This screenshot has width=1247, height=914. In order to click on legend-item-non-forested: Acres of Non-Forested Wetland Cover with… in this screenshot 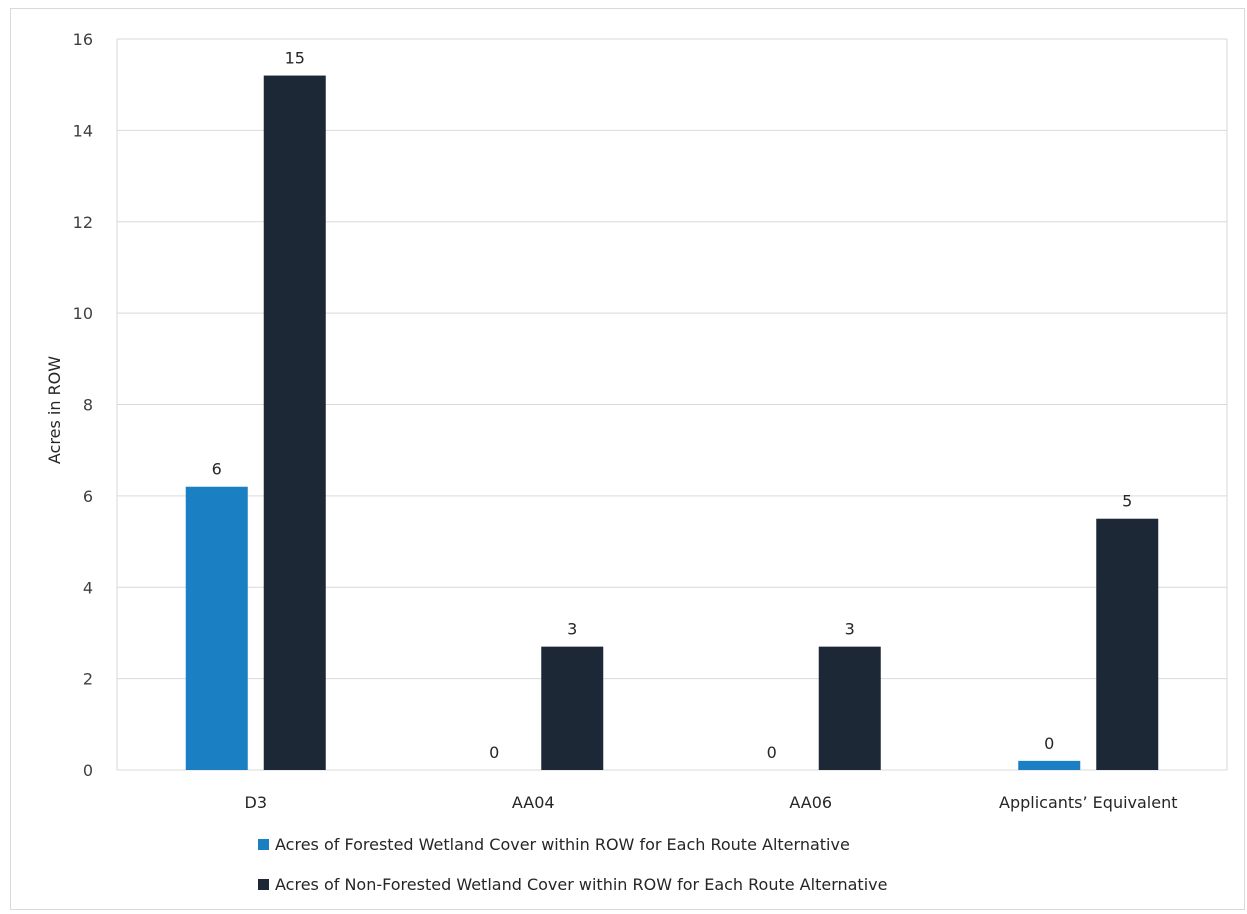, I will do `click(572, 884)`.